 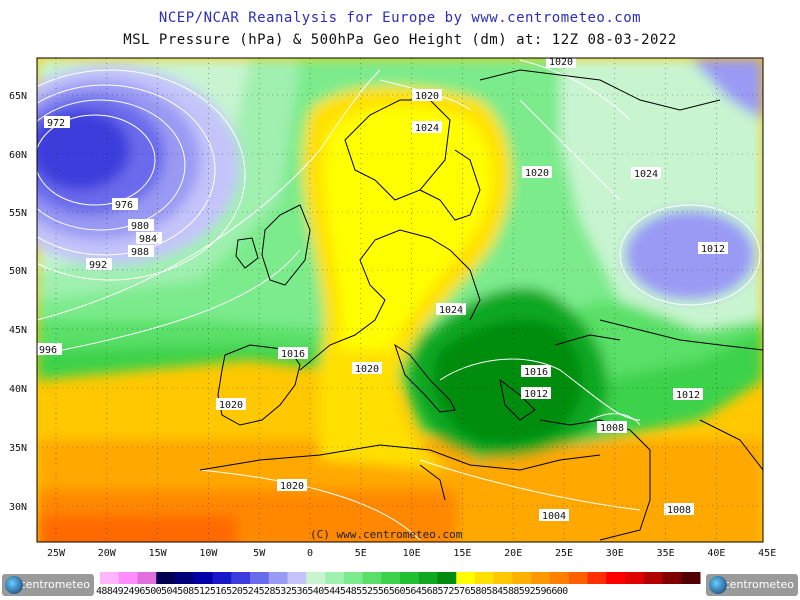 What do you see at coordinates (554, 515) in the screenshot?
I see `isobar-label: 1004` at bounding box center [554, 515].